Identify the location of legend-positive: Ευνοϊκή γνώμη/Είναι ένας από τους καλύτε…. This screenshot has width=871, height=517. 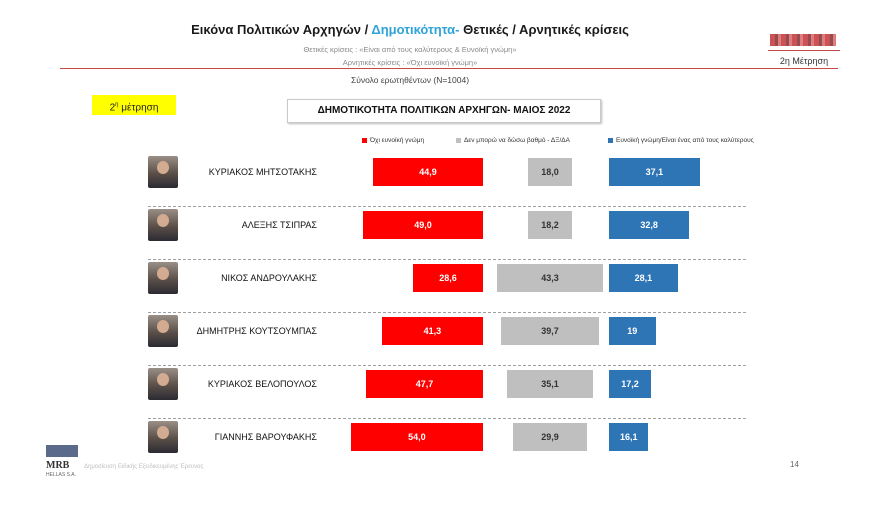
(681, 140).